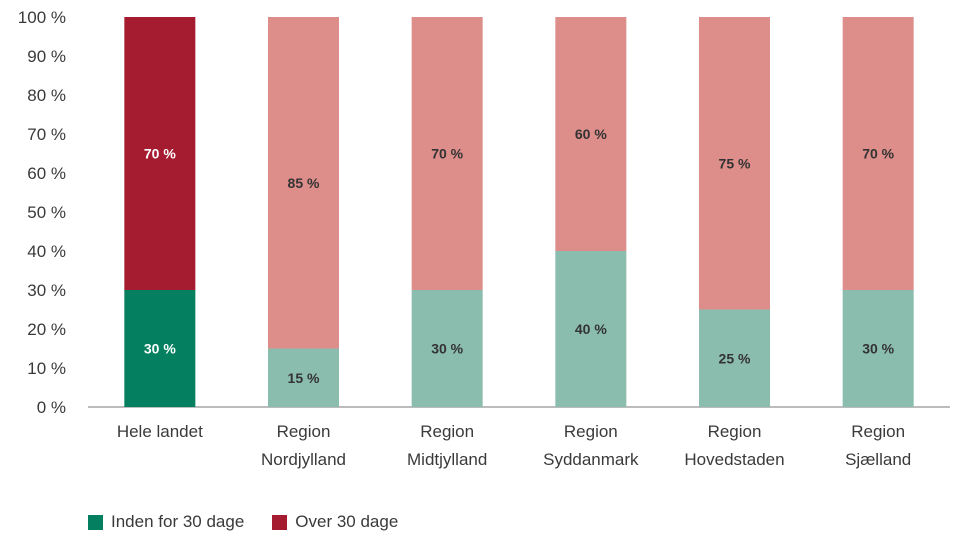 This screenshot has height=539, width=959. What do you see at coordinates (160, 431) in the screenshot?
I see `x-category-label: Hele landet` at bounding box center [160, 431].